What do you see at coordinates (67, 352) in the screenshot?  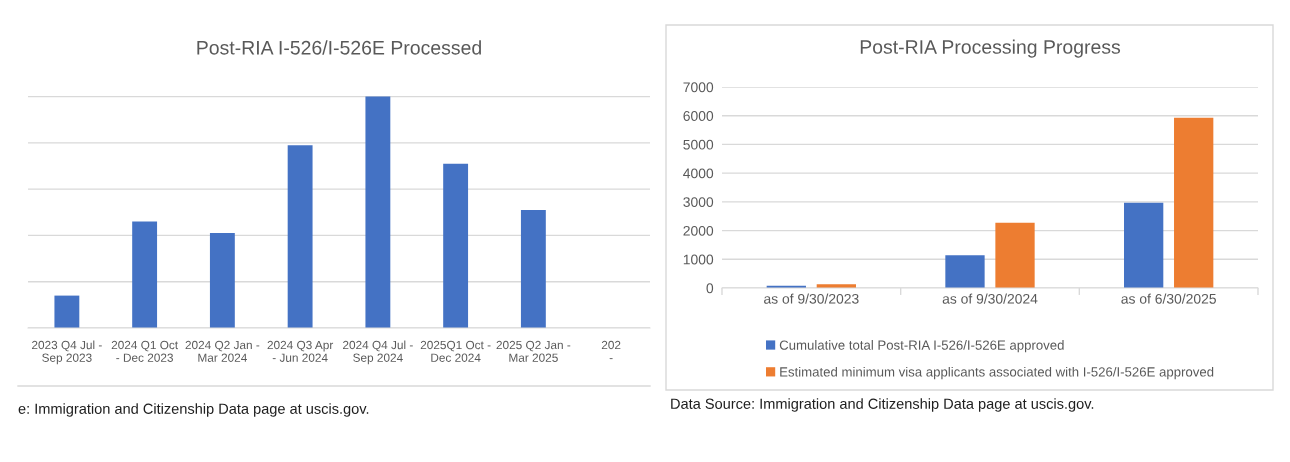 I see `x-tick-label: 2023 Q4 Jul - Sep 2023` at bounding box center [67, 352].